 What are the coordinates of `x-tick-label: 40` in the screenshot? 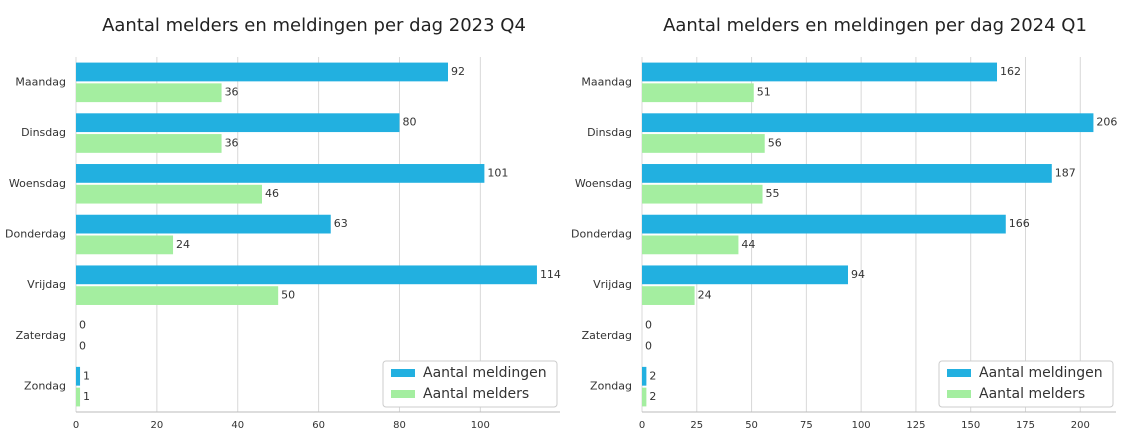 It's located at (237, 425).